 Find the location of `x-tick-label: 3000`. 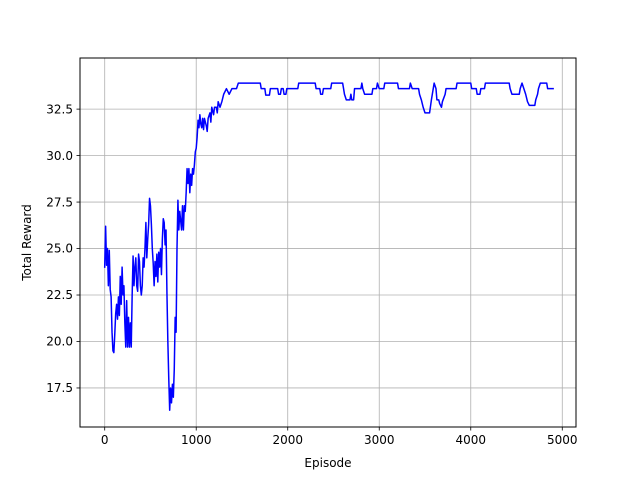

x-tick-label: 3000 is located at coordinates (379, 440).